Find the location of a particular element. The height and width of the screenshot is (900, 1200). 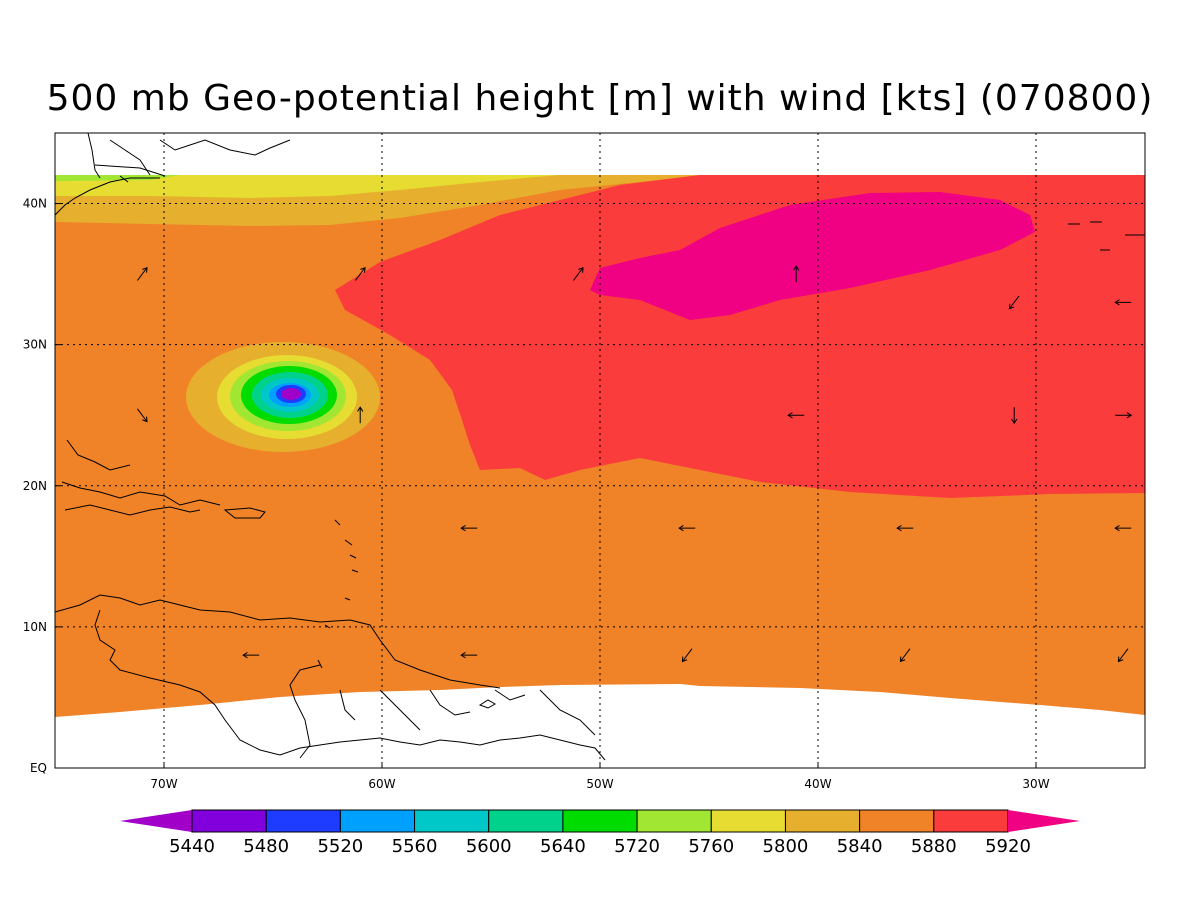

southern-nodata-area is located at coordinates (600, 726).